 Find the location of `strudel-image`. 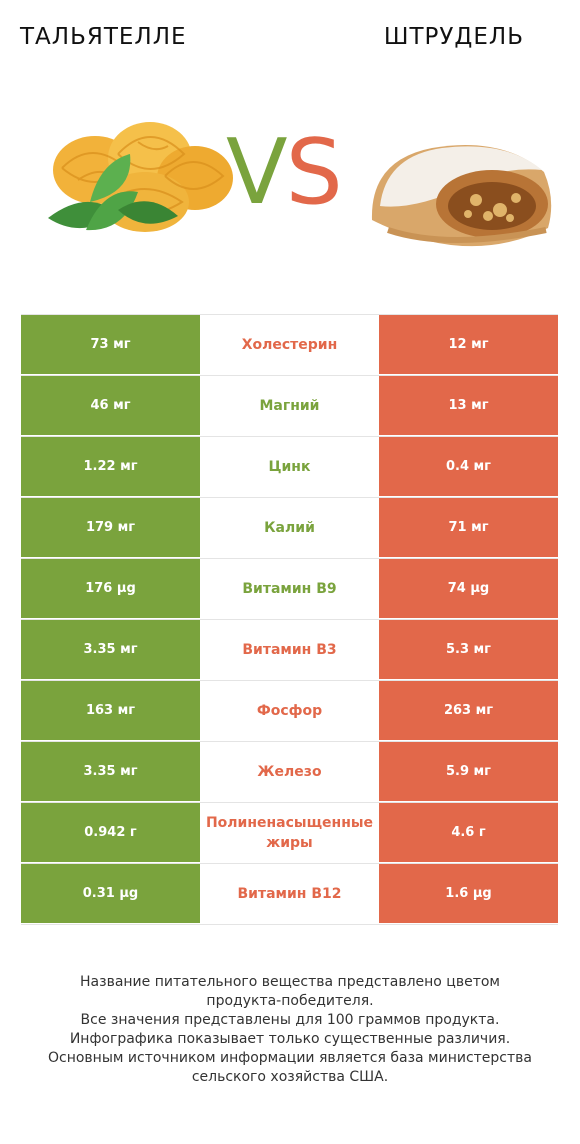

strudel-image is located at coordinates (461, 196).